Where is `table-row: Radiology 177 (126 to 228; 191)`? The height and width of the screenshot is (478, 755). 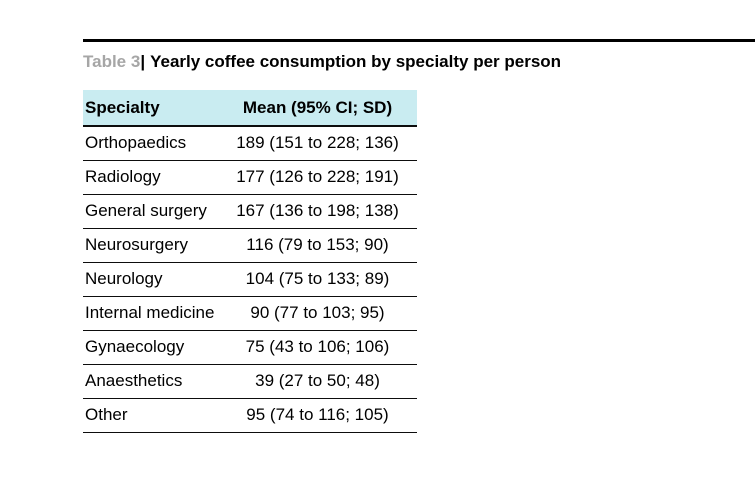
table-row: Radiology 177 (126 to 228; 191) is located at coordinates (250, 177).